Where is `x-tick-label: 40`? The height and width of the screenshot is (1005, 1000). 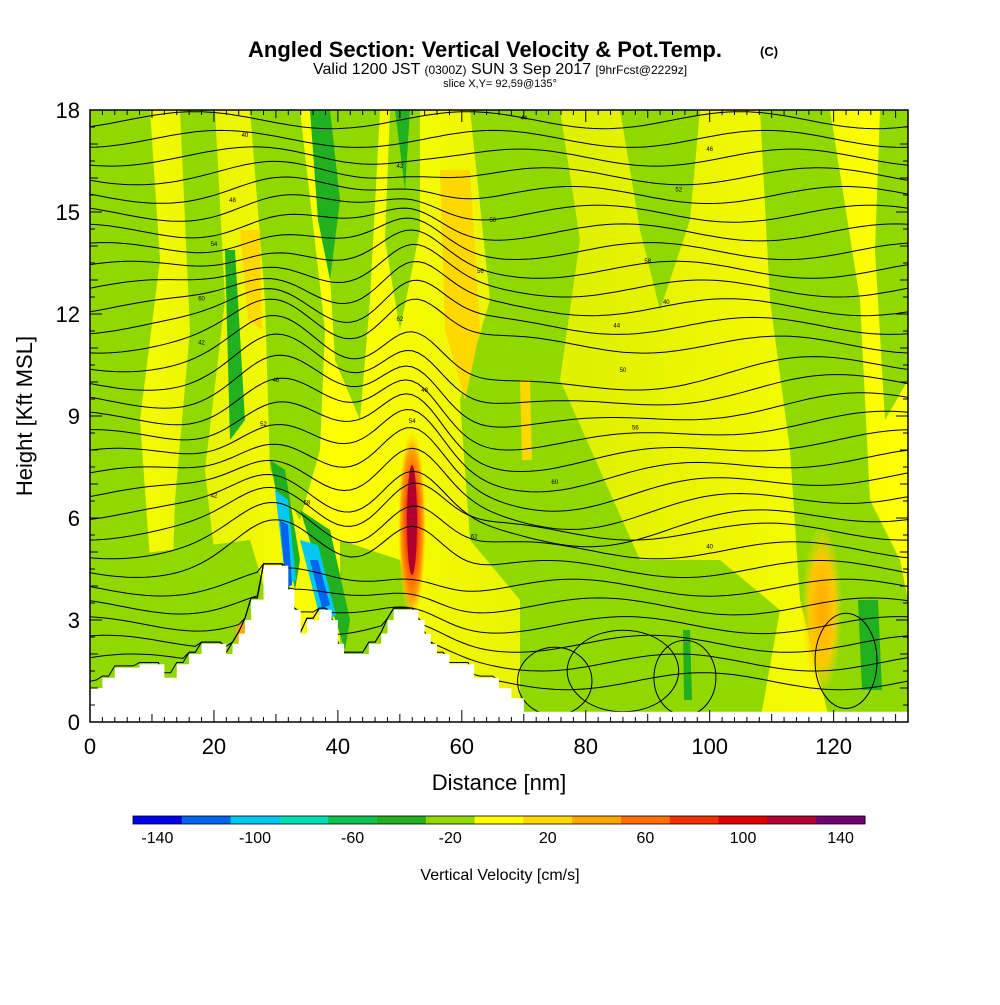
x-tick-label: 40 is located at coordinates (338, 746).